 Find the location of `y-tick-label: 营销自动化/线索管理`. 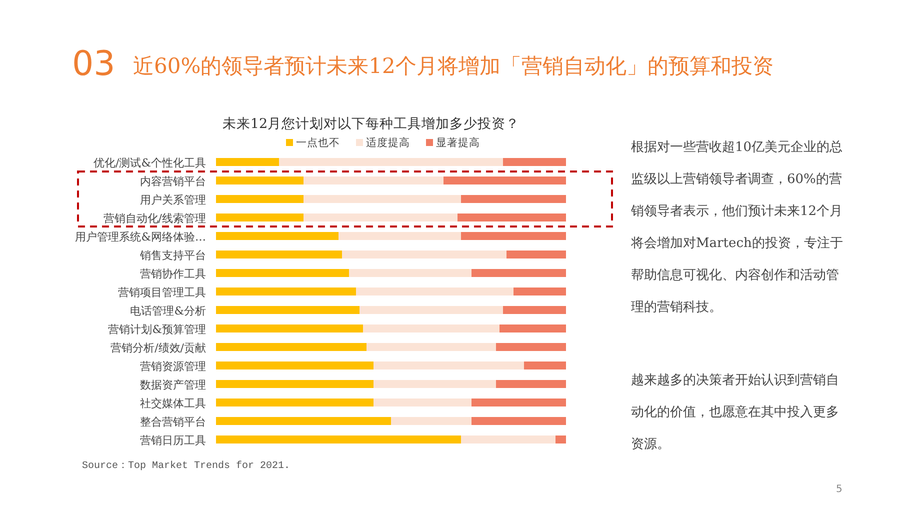

y-tick-label: 营销自动化/线索管理 is located at coordinates (154, 218).